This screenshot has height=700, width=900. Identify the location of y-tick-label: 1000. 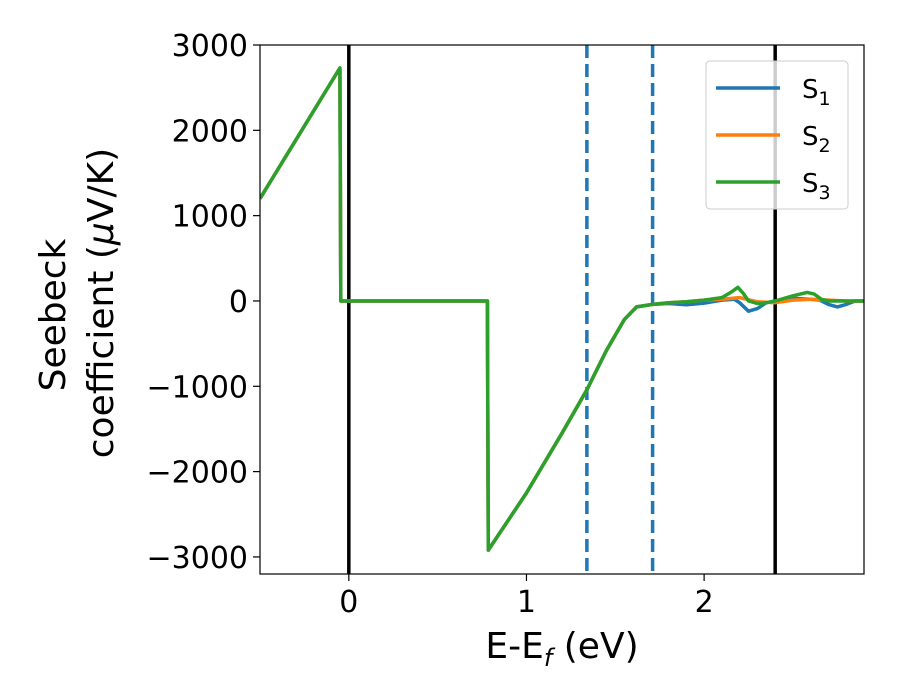
(210, 217).